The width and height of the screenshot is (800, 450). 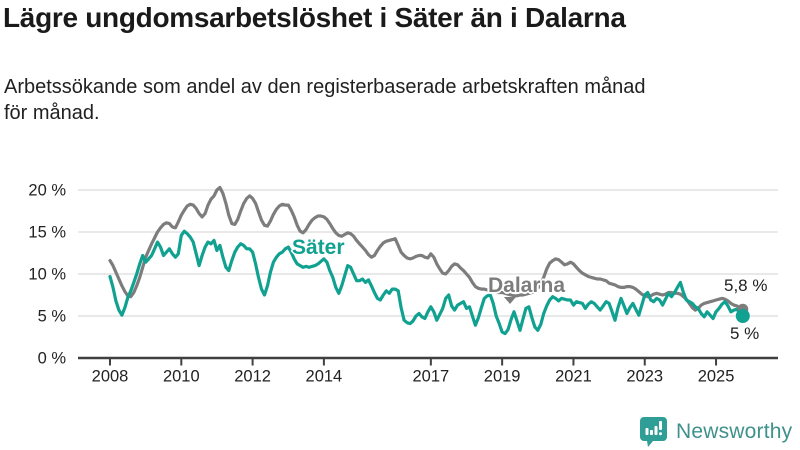 What do you see at coordinates (47, 191) in the screenshot?
I see `y-axis-label-20: 20 %` at bounding box center [47, 191].